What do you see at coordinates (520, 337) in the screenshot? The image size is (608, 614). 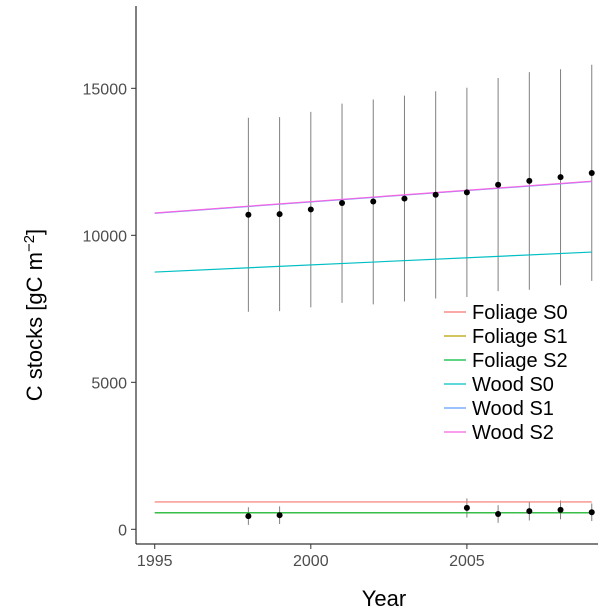 I see `legend-label: Foliage S1` at bounding box center [520, 337].